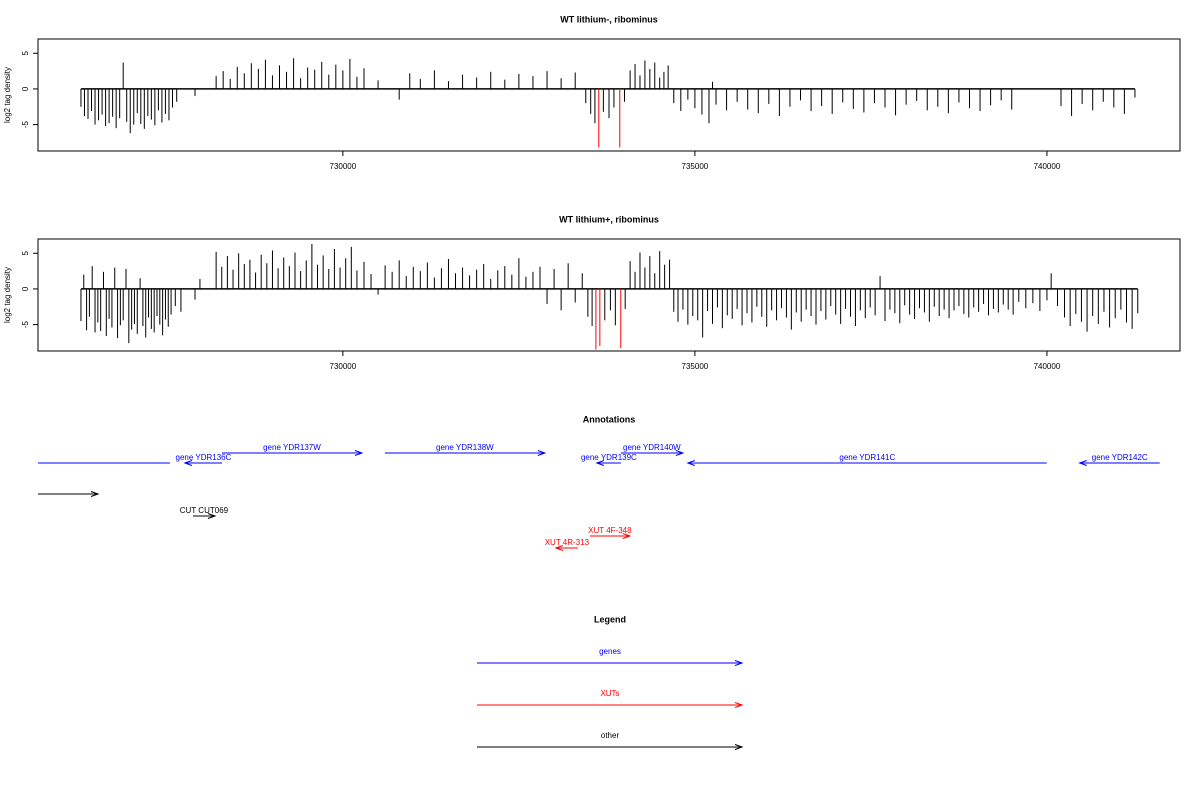 This screenshot has width=1200, height=800. I want to click on feature-label: gene YDR137W, so click(292, 447).